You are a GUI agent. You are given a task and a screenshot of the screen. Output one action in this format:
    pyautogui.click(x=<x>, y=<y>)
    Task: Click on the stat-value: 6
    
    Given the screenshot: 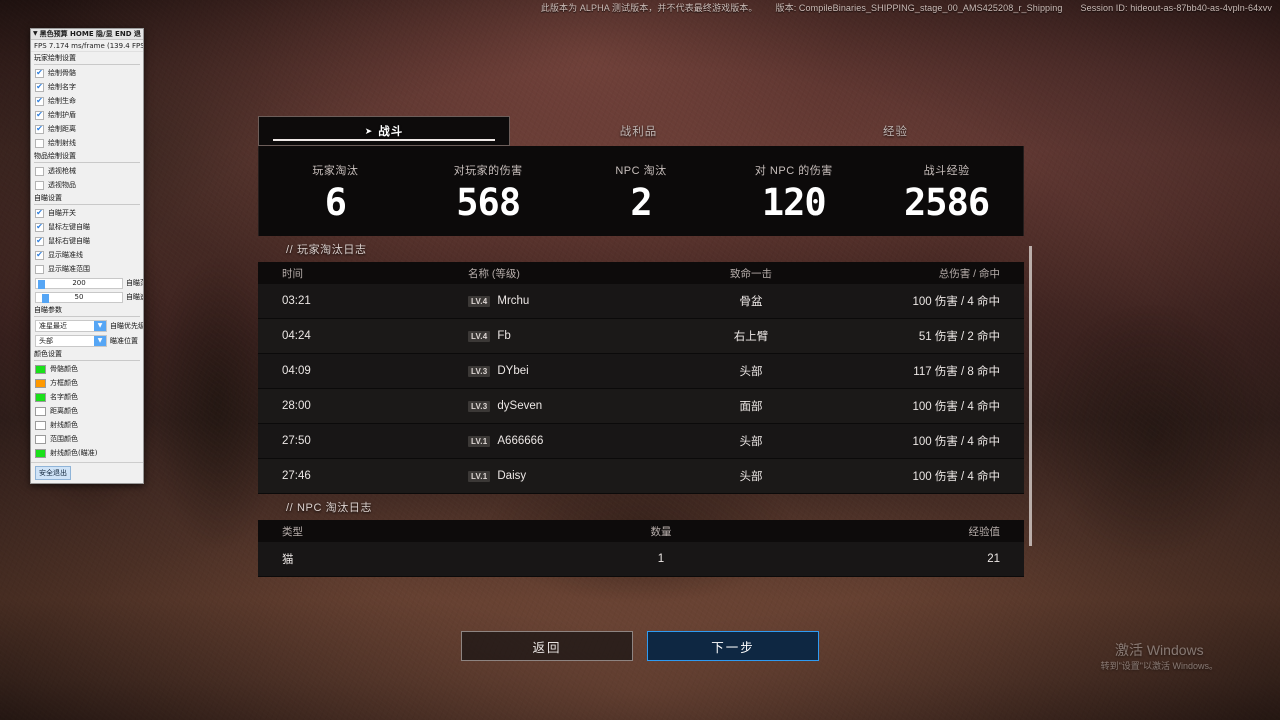 What is the action you would take?
    pyautogui.click(x=335, y=202)
    